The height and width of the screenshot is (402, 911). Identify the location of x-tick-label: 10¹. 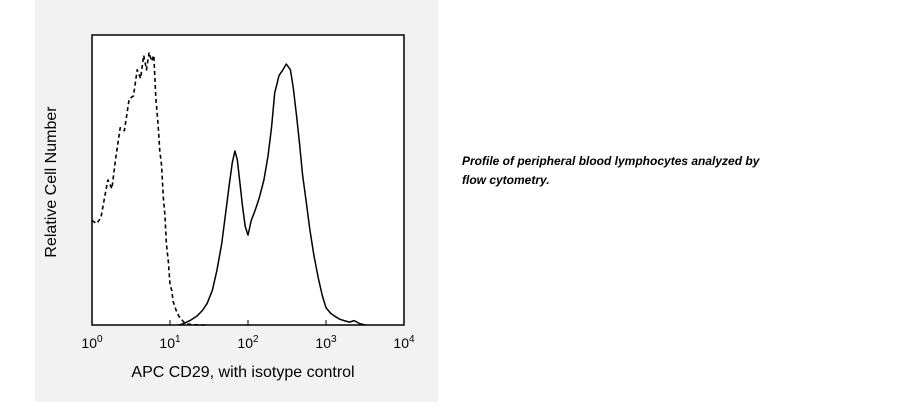
(170, 342).